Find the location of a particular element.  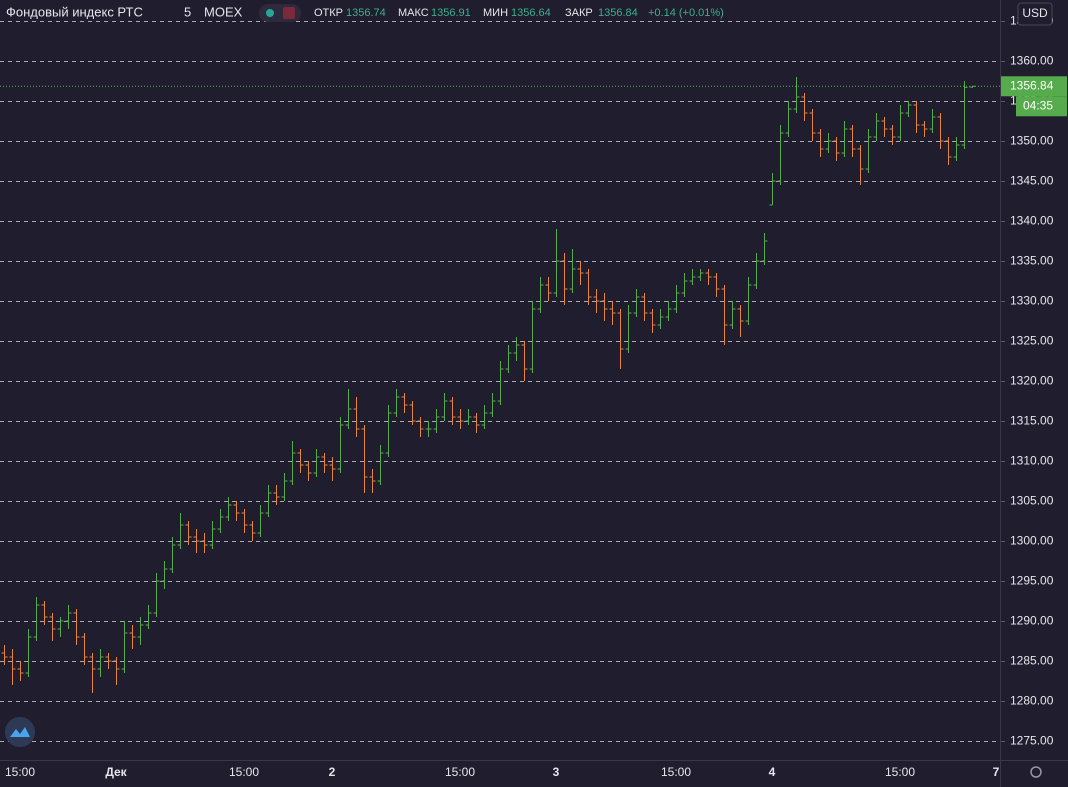

y-tick-label: 1350.00 is located at coordinates (1032, 141).